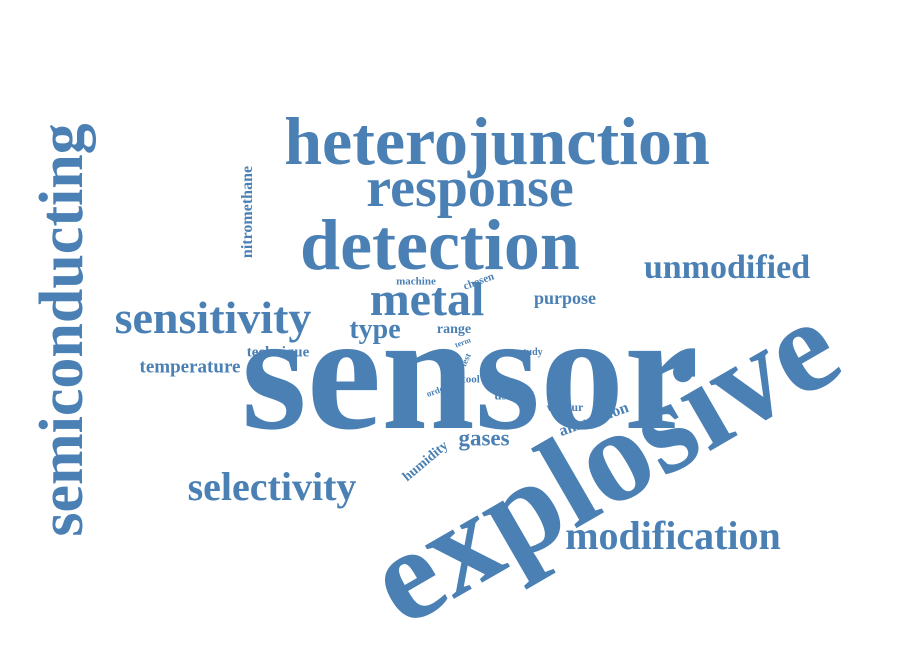  Describe the element at coordinates (416, 281) in the screenshot. I see `word-machine: machine` at that location.